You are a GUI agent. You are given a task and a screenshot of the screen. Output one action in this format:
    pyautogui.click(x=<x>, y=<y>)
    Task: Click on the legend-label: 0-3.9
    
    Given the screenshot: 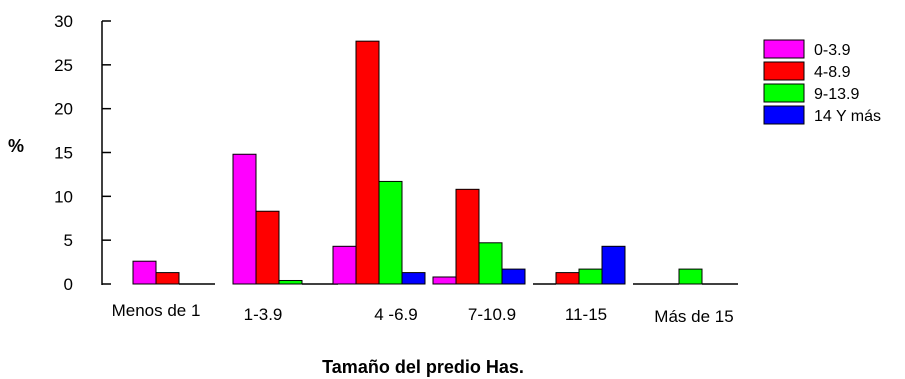 What is the action you would take?
    pyautogui.click(x=832, y=50)
    